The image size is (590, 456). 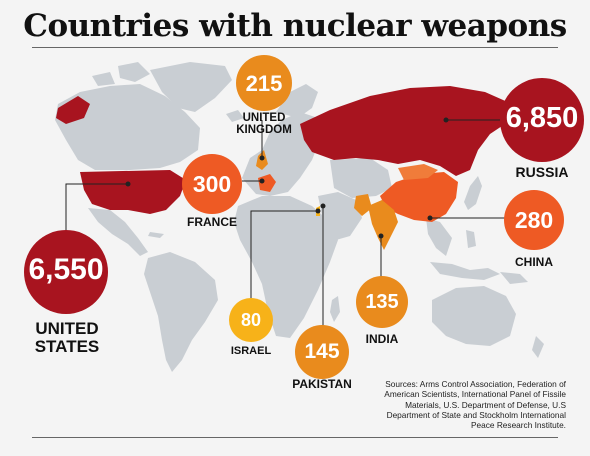 I want to click on land-canada, so click(x=127, y=127).